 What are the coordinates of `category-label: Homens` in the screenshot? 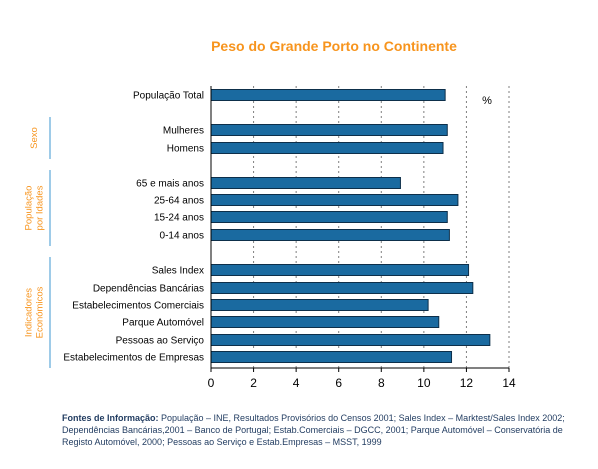 It's located at (185, 149).